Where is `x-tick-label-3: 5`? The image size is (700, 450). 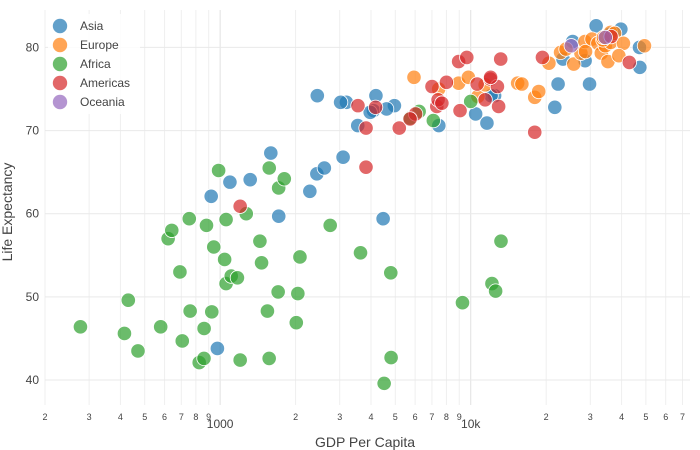 x-tick-label-3: 5 is located at coordinates (144, 417).